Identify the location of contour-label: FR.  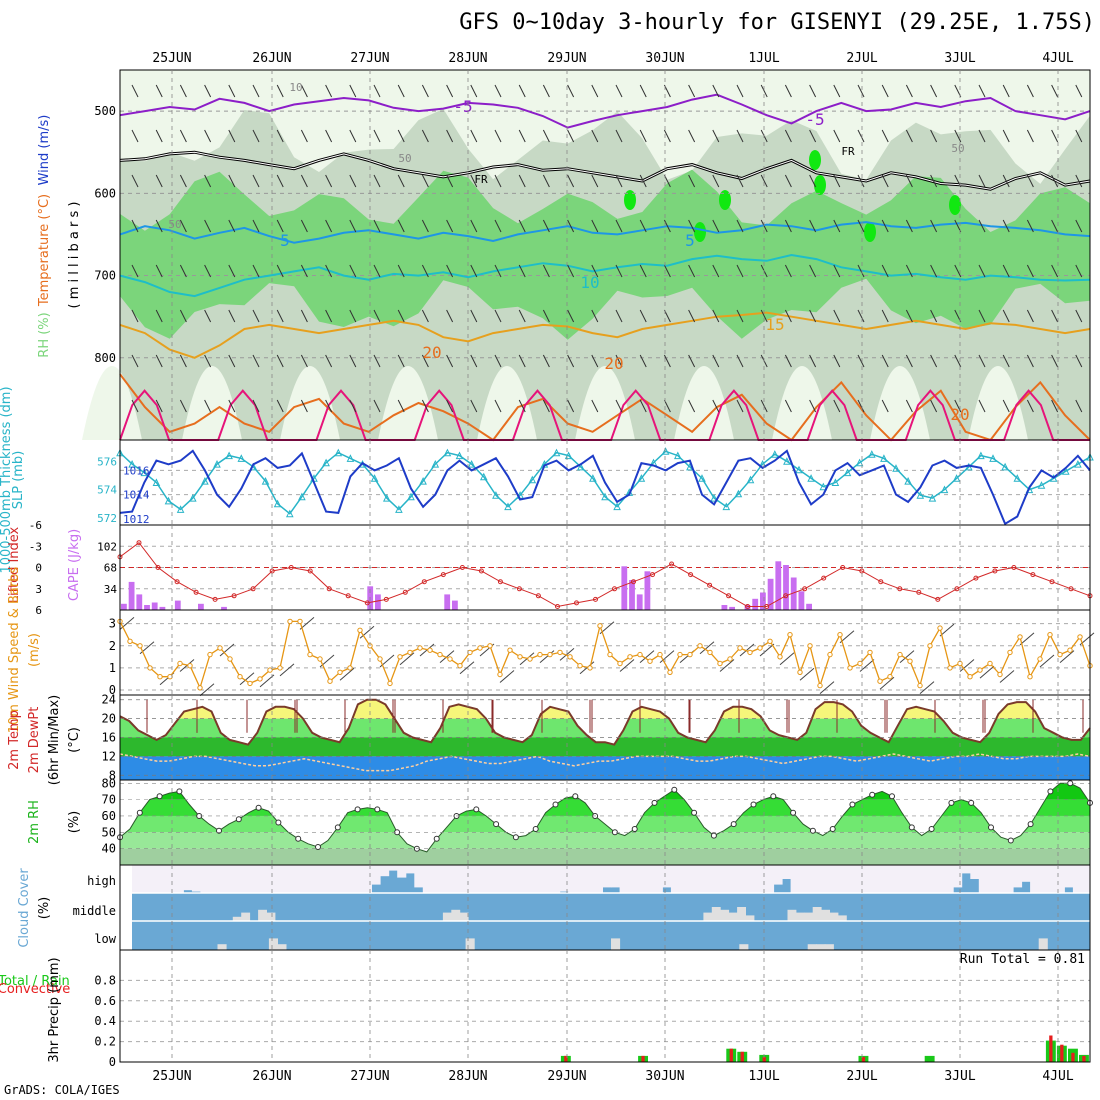
(481, 179).